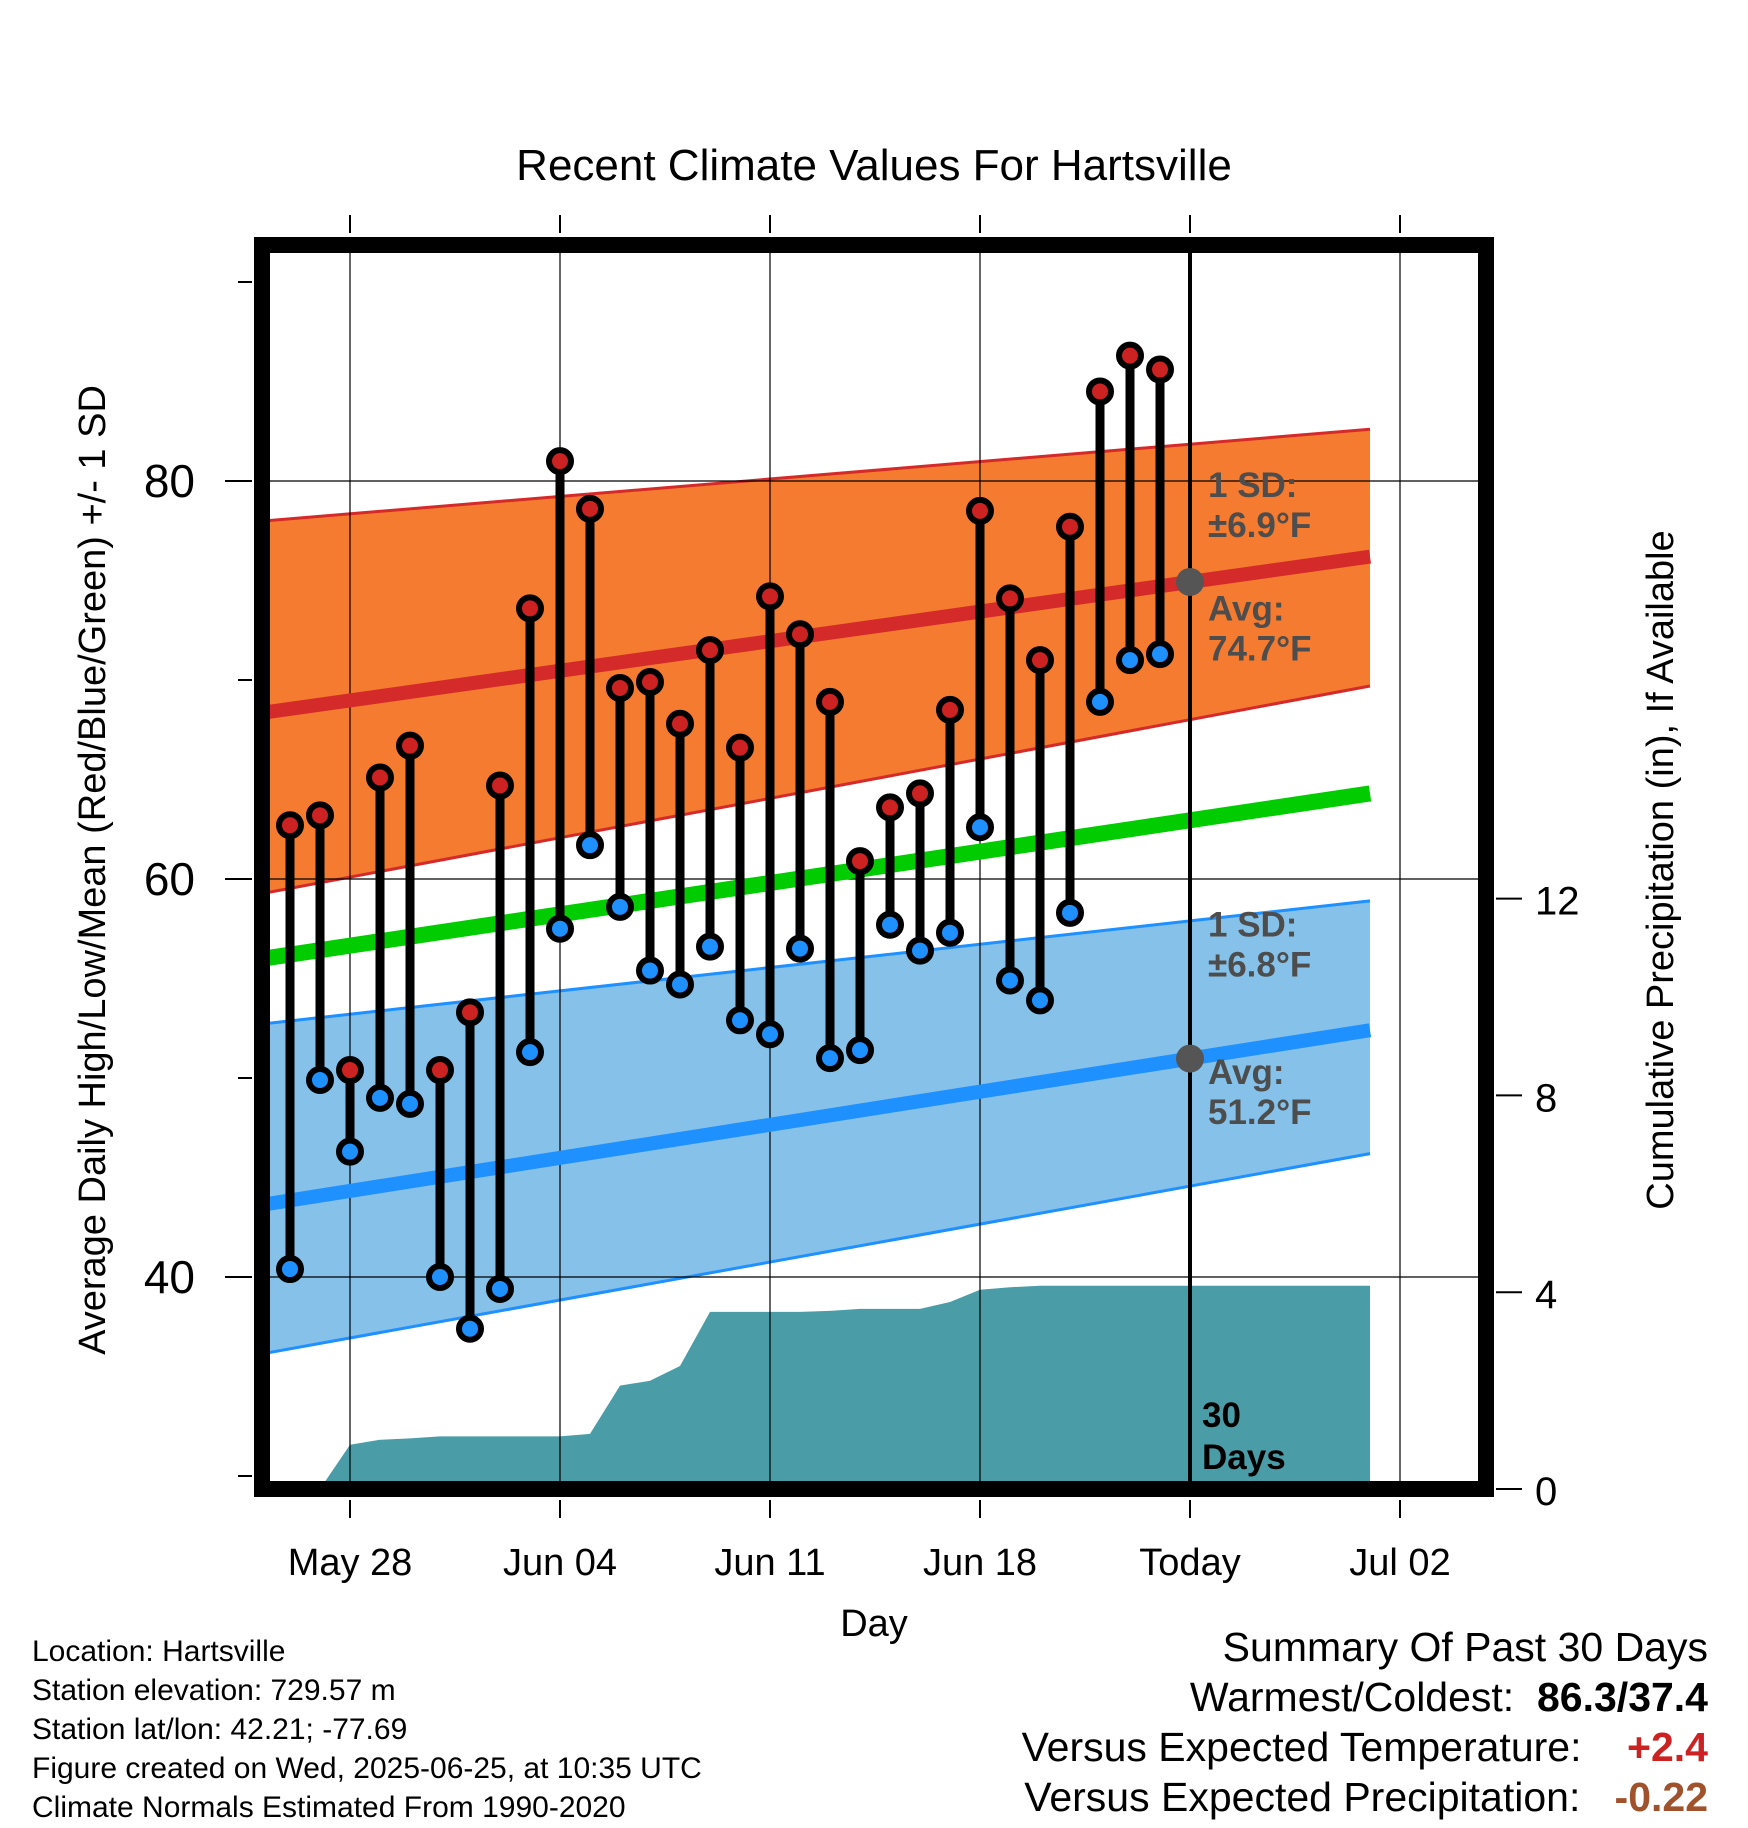  What do you see at coordinates (1352, 1697) in the screenshot?
I see `warmest-coldest-label: Warmest/Coldest:` at bounding box center [1352, 1697].